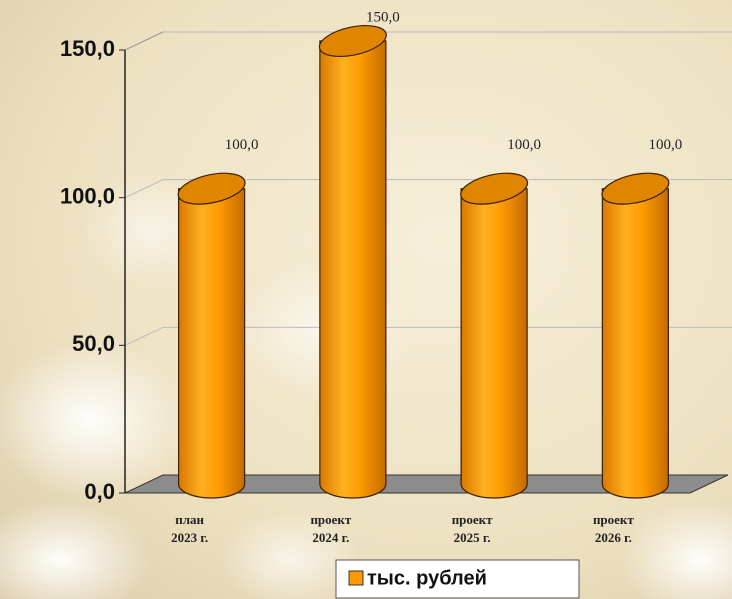  Describe the element at coordinates (356, 578) in the screenshot. I see `legend-swatch` at that location.